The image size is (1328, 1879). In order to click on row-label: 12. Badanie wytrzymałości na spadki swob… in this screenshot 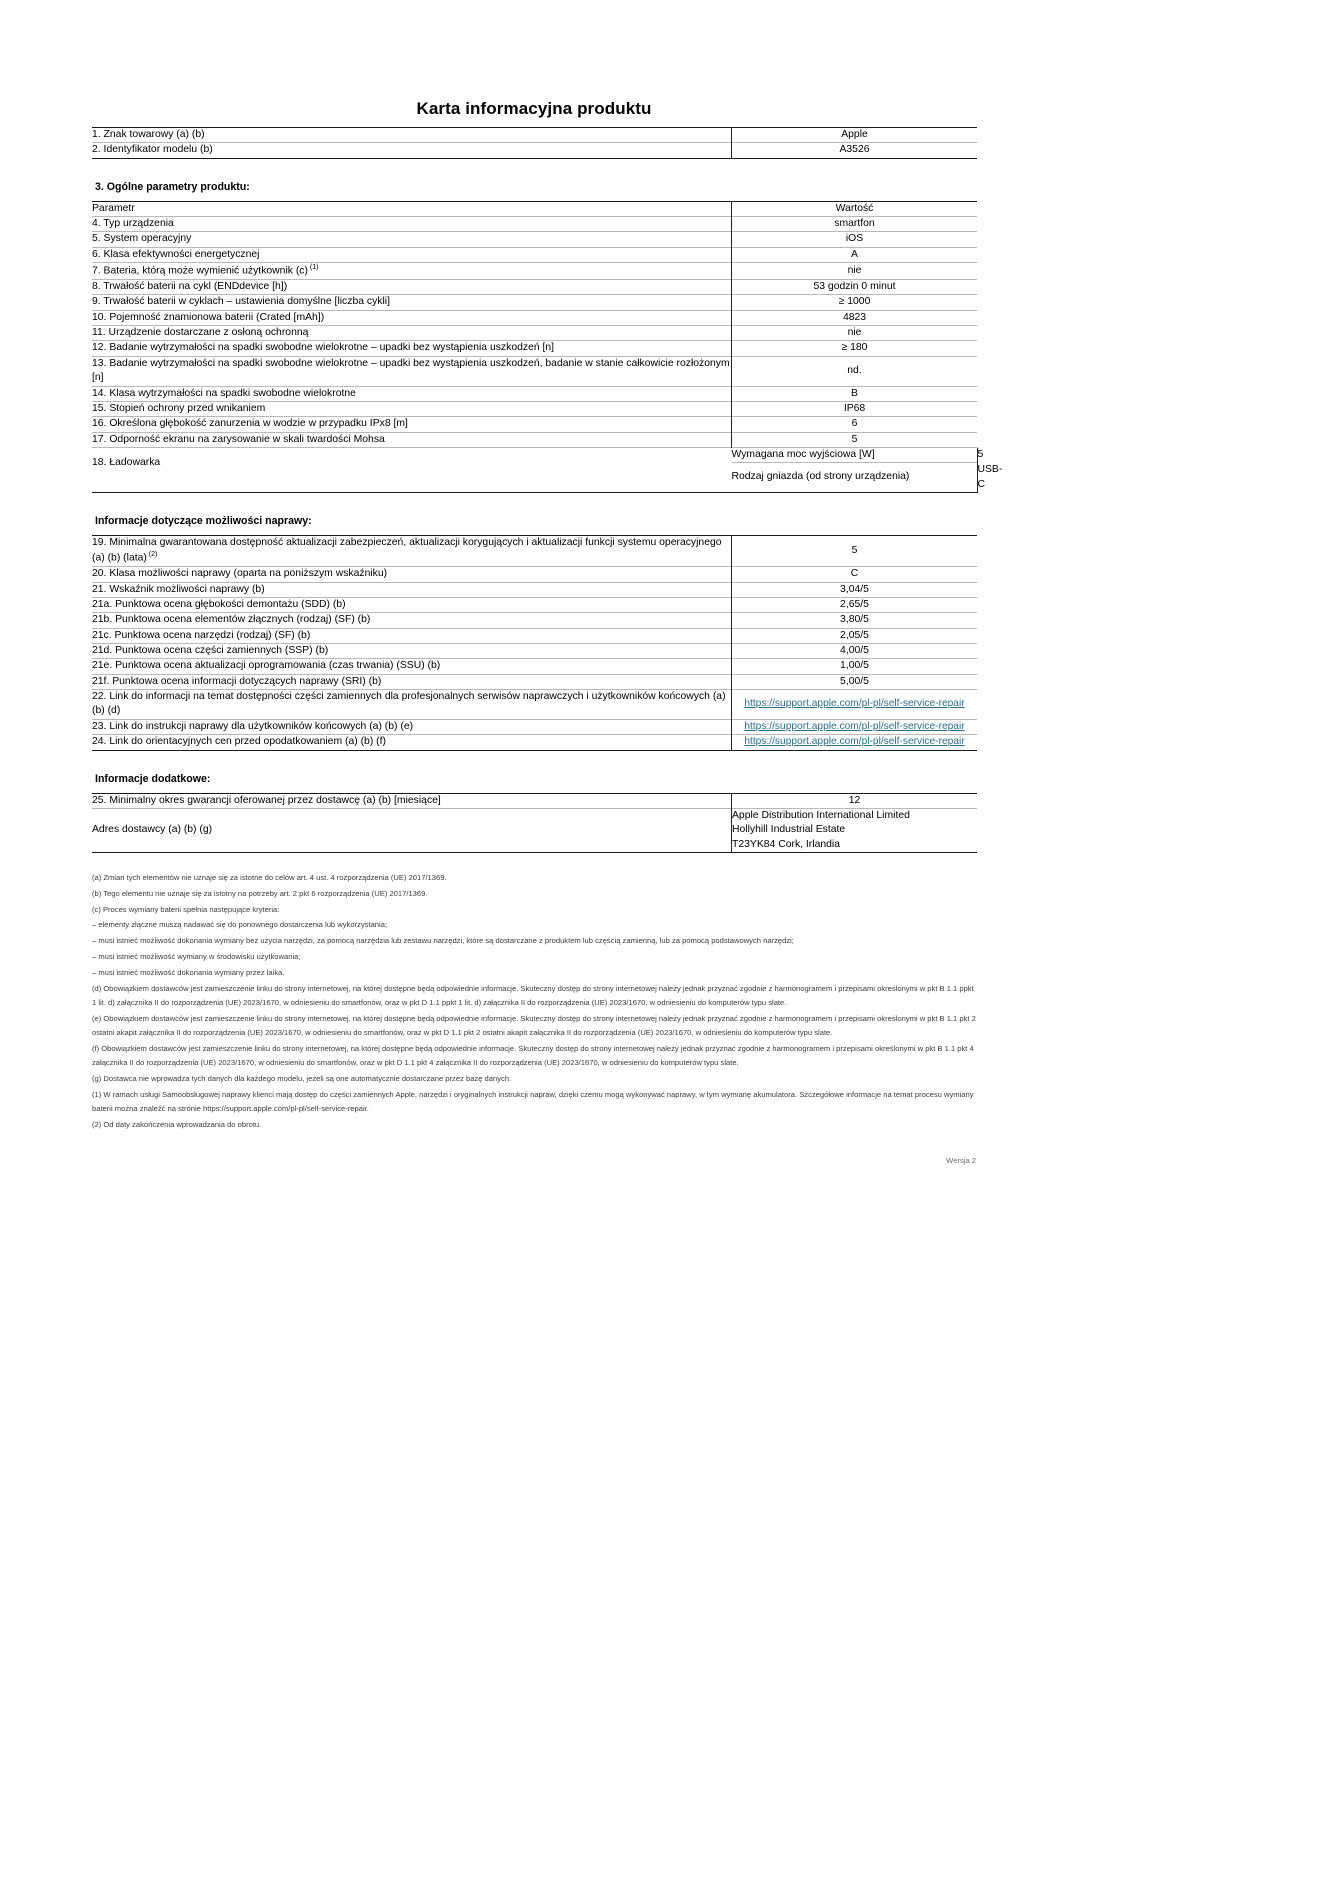, I will do `click(412, 348)`.